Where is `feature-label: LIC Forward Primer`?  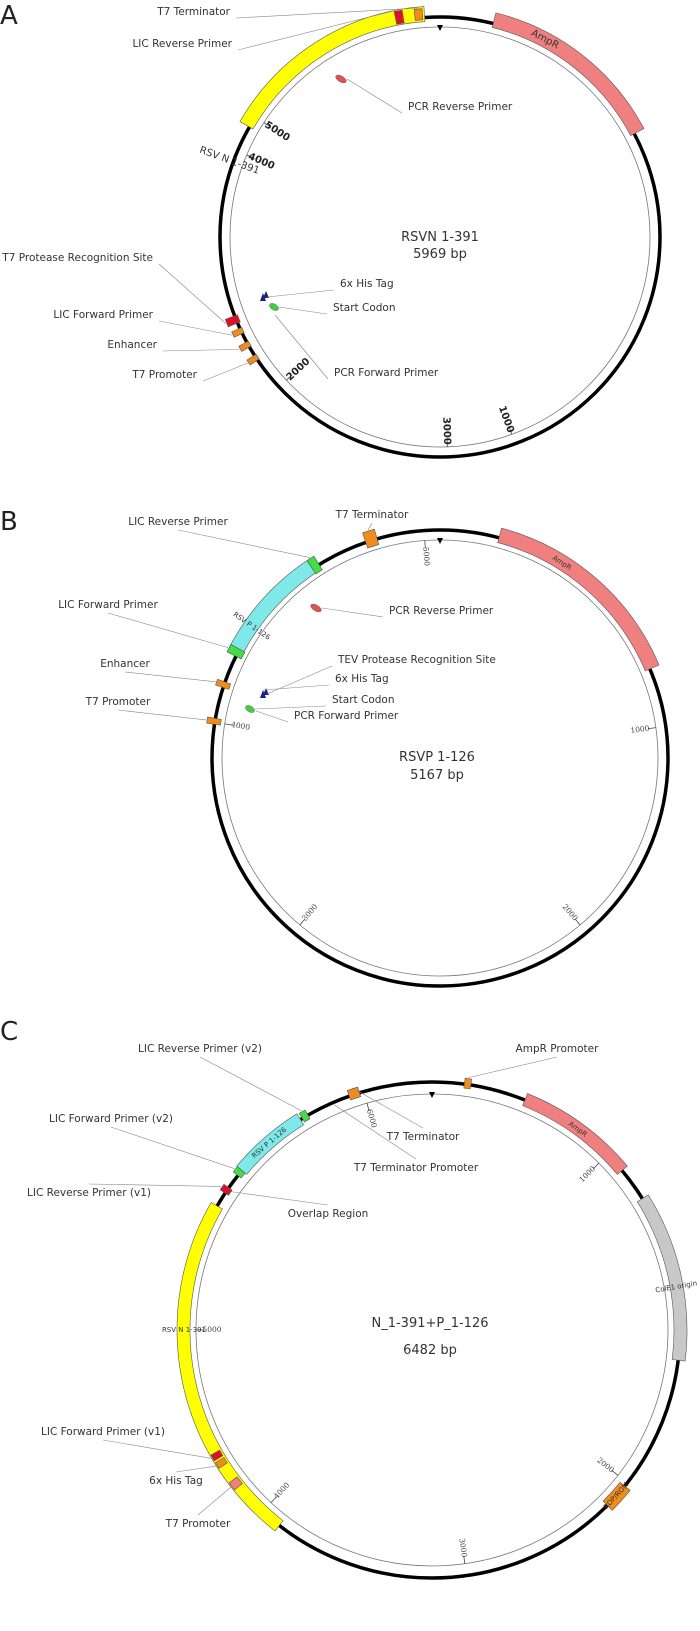 feature-label: LIC Forward Primer is located at coordinates (108, 605).